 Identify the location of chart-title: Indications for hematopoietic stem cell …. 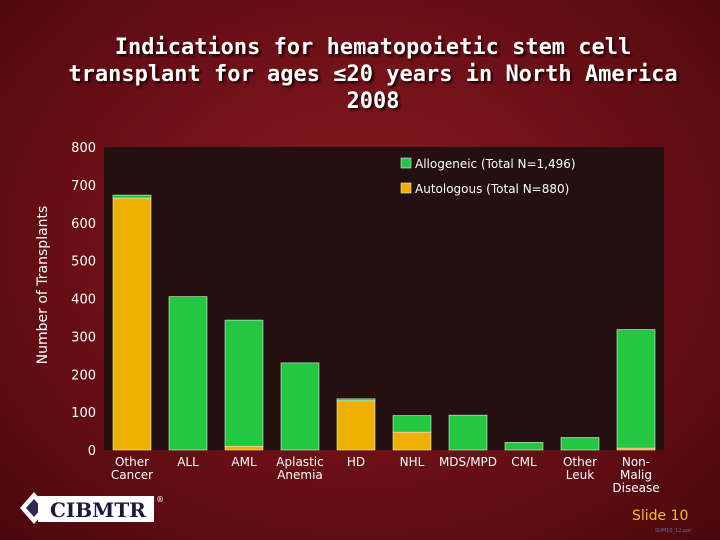
(370, 74).